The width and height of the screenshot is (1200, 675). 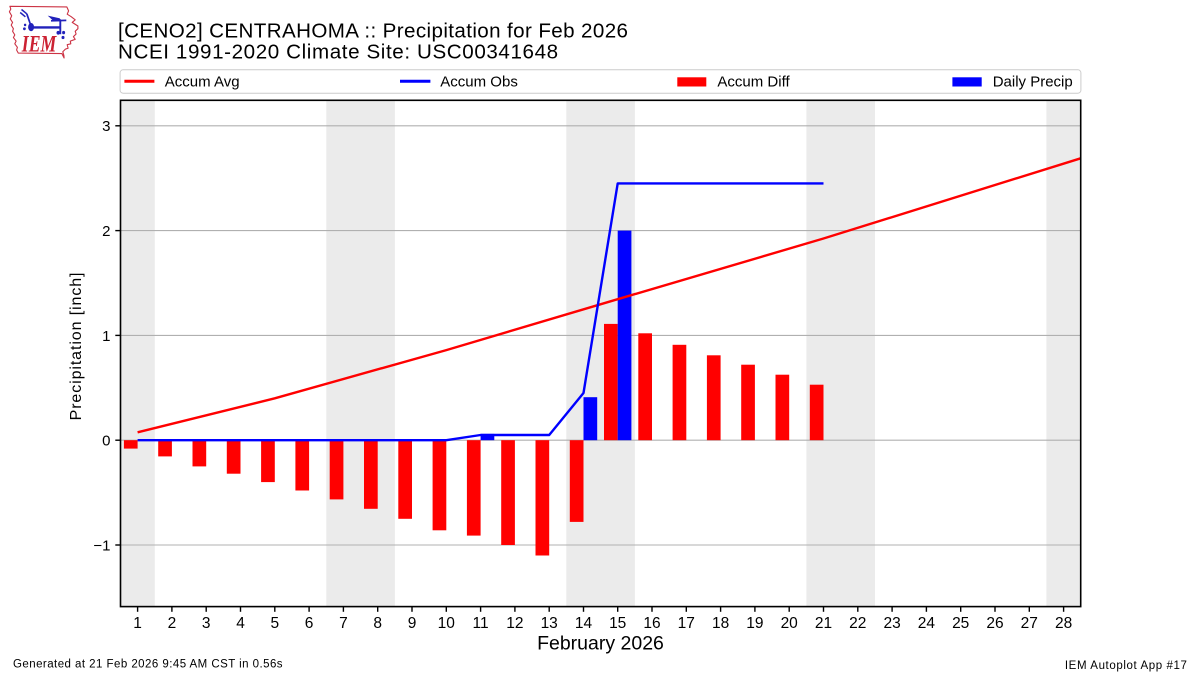 What do you see at coordinates (1033, 81) in the screenshot?
I see `svg-text: Daily Precip` at bounding box center [1033, 81].